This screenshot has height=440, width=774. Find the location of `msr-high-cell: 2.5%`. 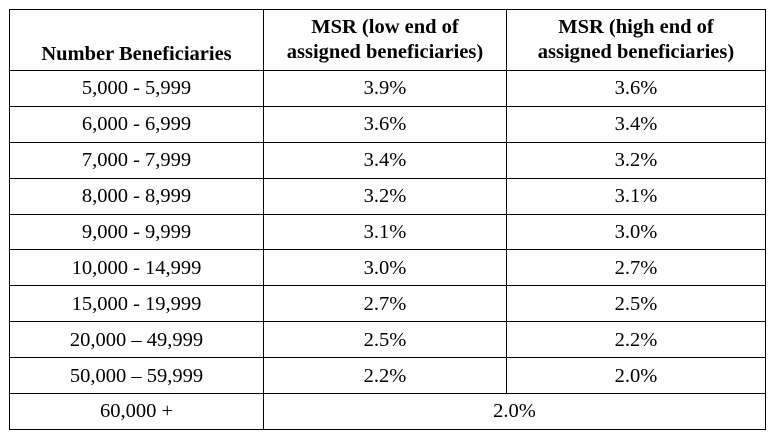

msr-high-cell: 2.5% is located at coordinates (636, 304).